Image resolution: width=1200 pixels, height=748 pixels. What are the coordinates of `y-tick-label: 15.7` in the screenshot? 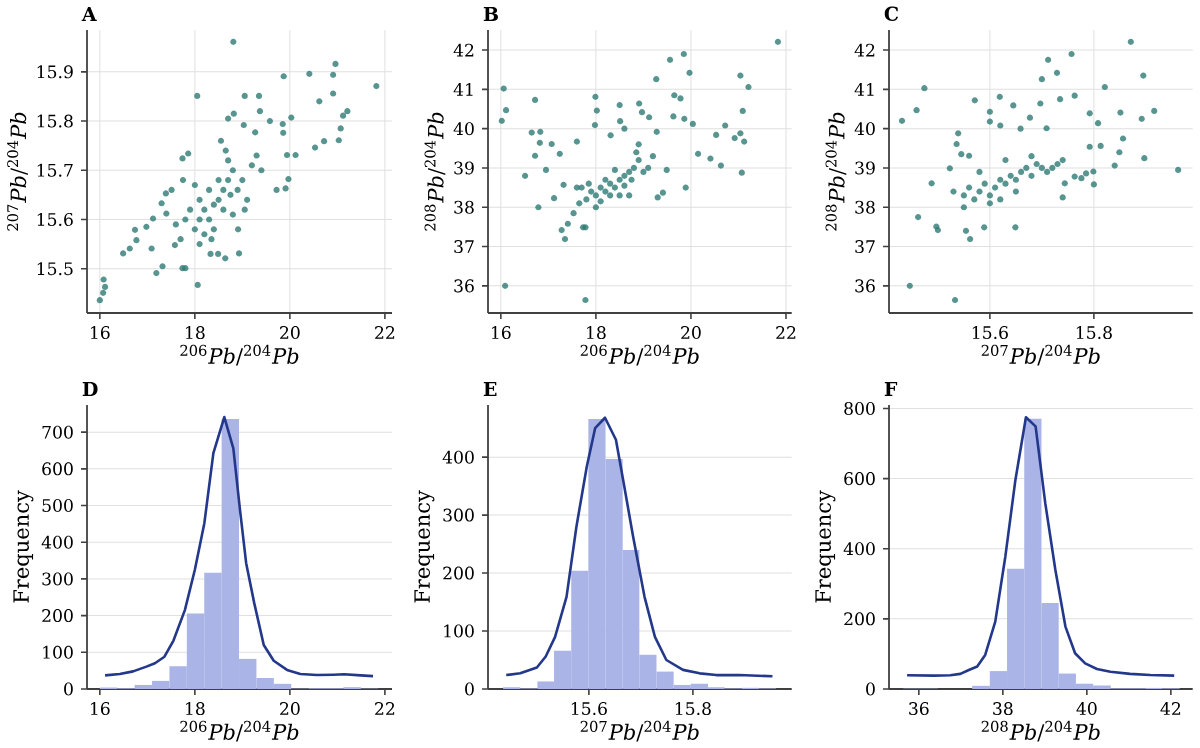 It's located at (55, 170).